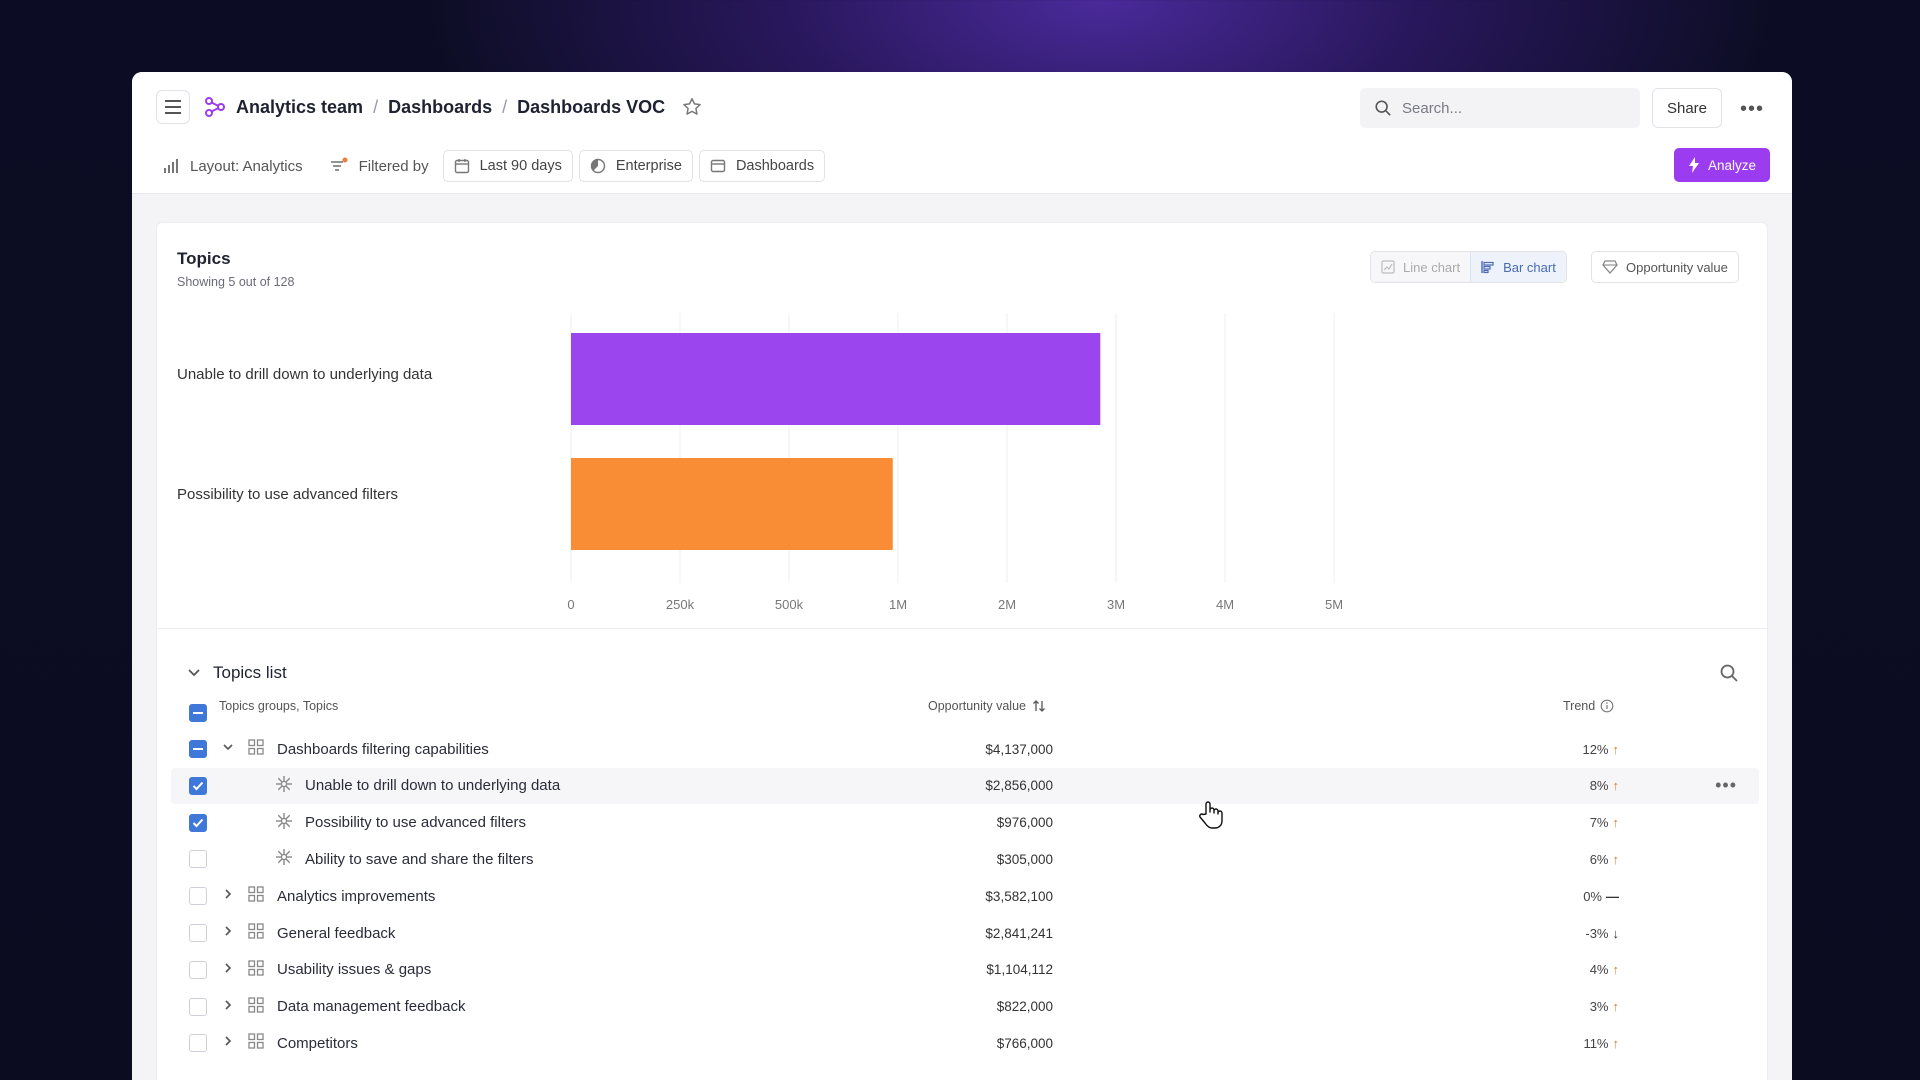 The width and height of the screenshot is (1920, 1080). What do you see at coordinates (1599, 786) in the screenshot?
I see `trend-percent: 8%` at bounding box center [1599, 786].